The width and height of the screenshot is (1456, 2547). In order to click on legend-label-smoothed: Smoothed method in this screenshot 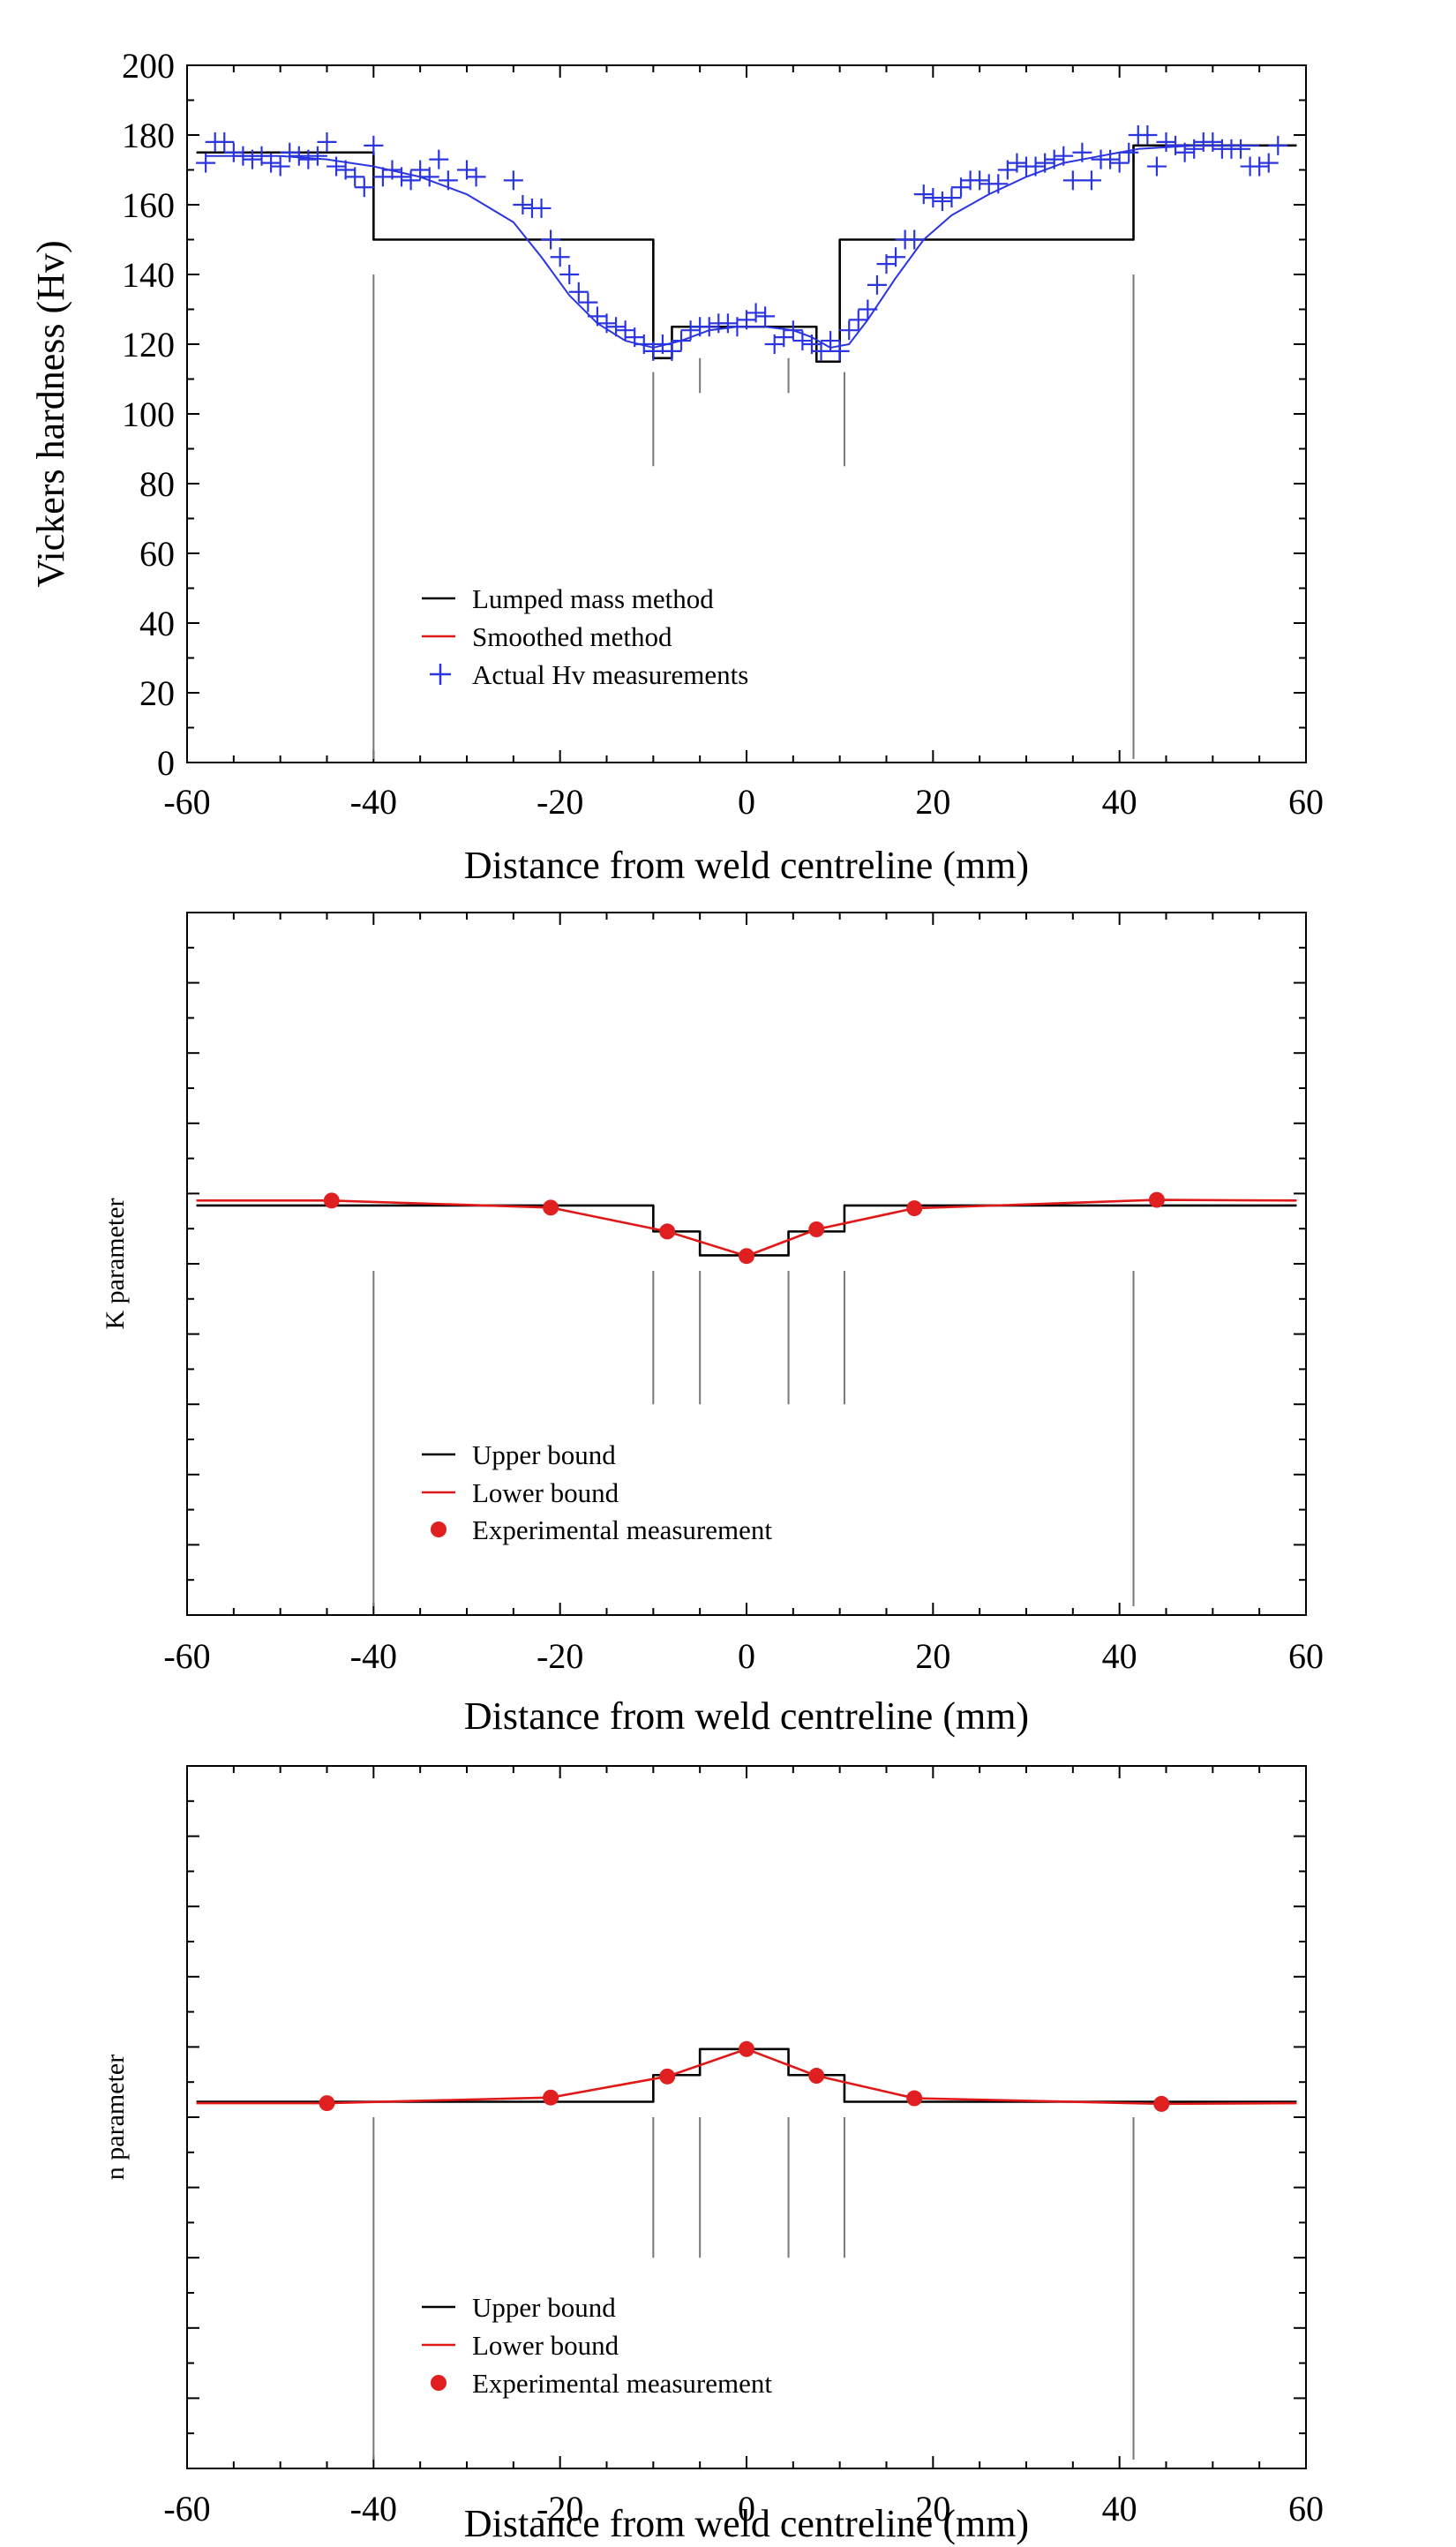, I will do `click(572, 637)`.